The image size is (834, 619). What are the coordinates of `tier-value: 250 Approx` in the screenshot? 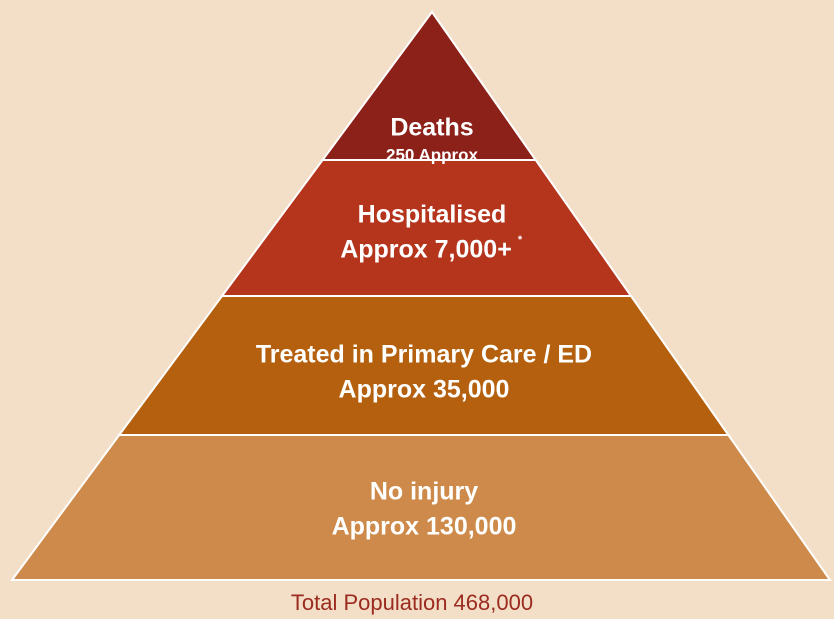 It's located at (432, 154).